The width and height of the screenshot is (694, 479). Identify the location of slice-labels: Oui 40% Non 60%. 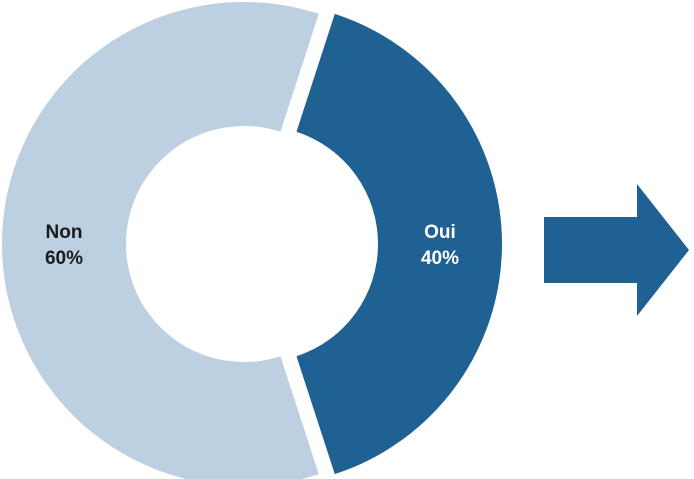
(252, 245).